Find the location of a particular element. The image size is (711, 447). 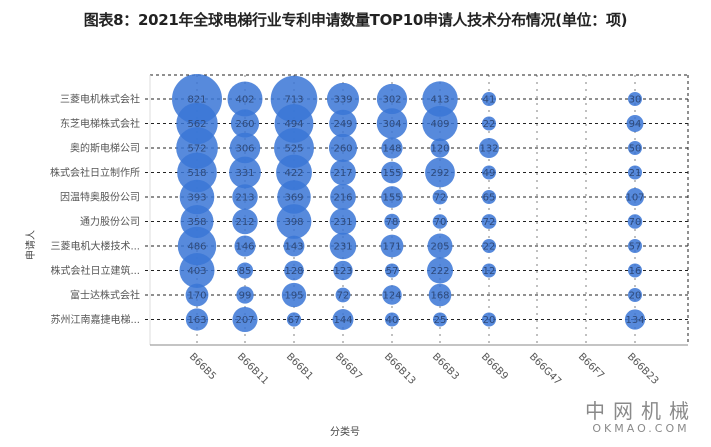

bubble-value: 128 is located at coordinates (293, 271).